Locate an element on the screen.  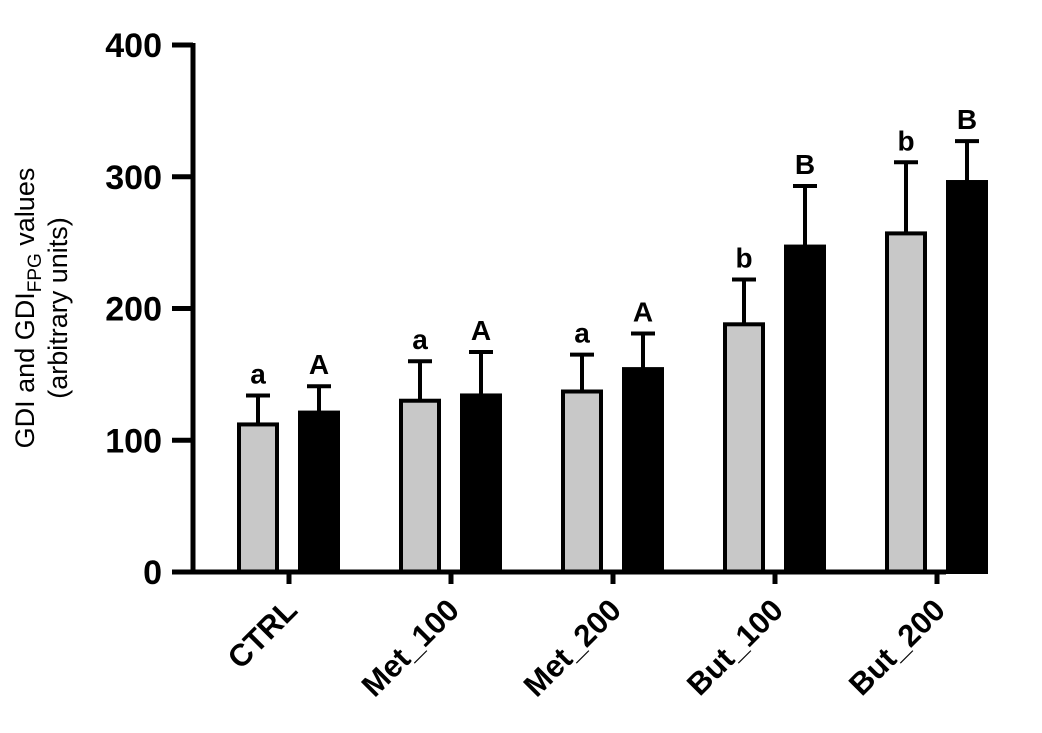
y-tick-label: 0 is located at coordinates (152, 573).